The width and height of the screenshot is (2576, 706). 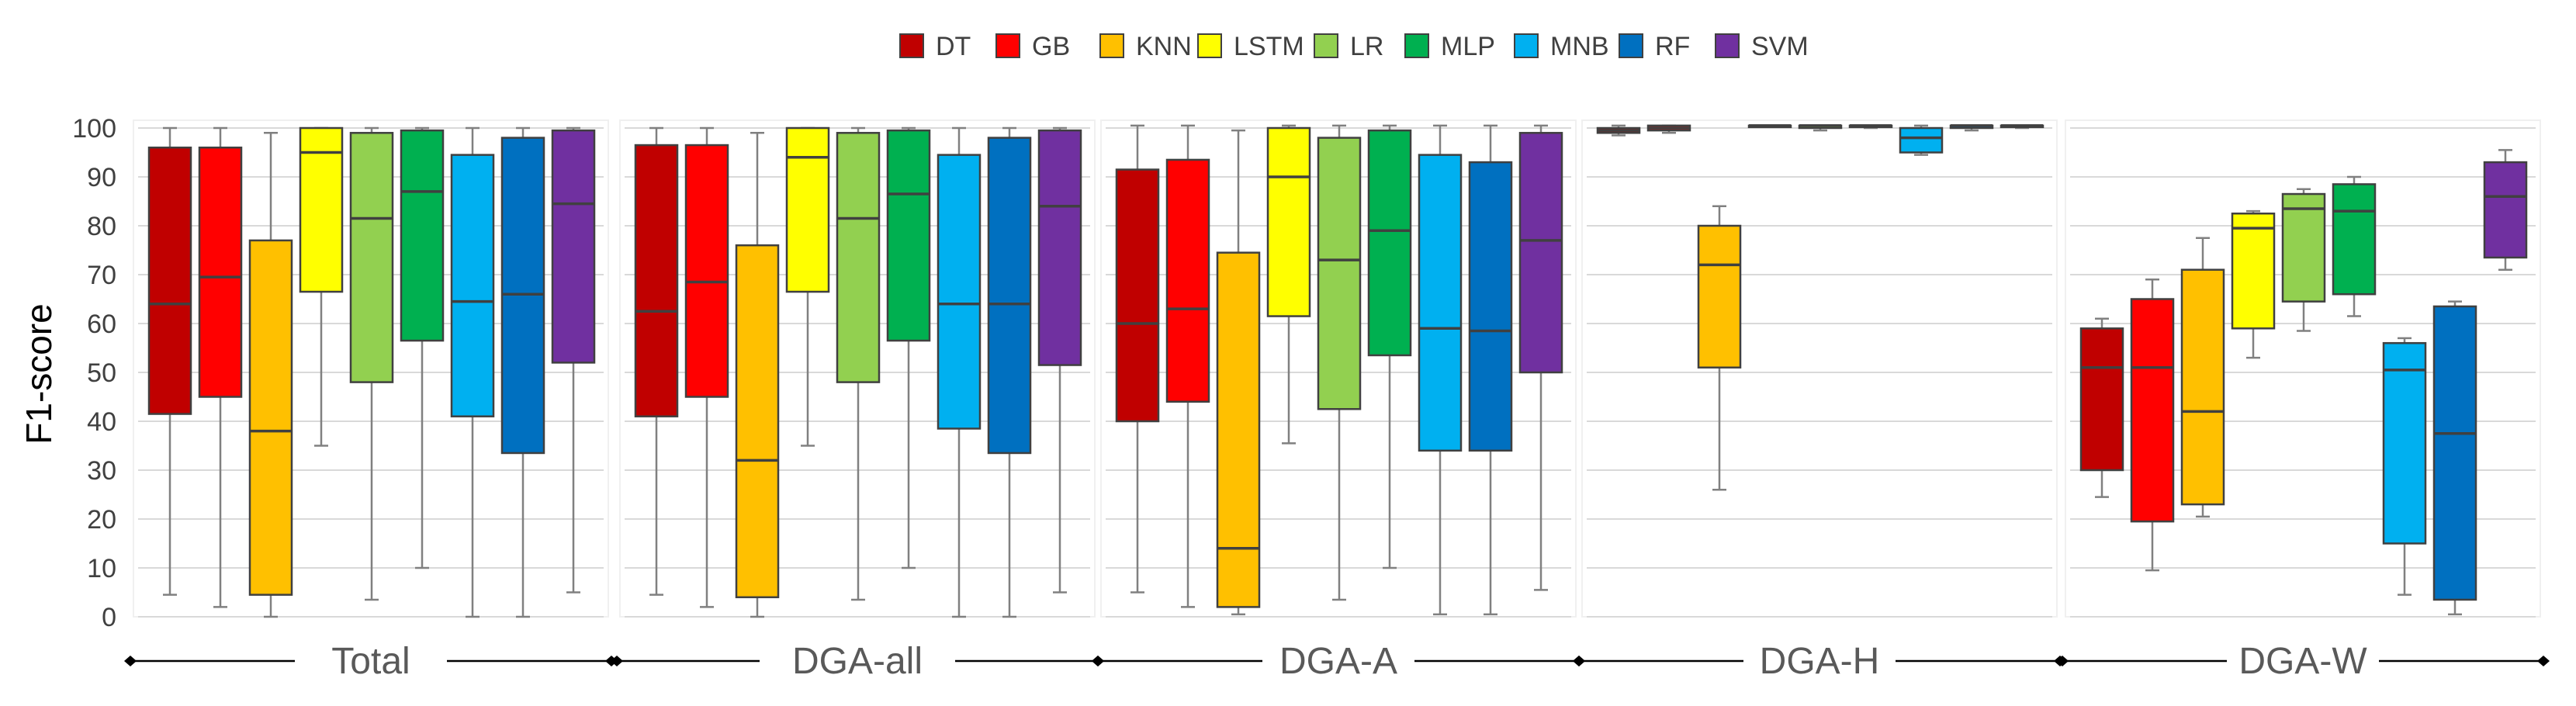 I want to click on box-total-dt, so click(x=169, y=361).